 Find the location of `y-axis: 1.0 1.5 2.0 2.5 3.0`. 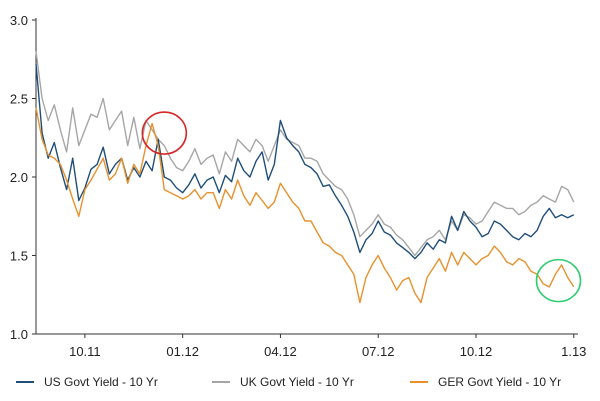

y-axis: 1.0 1.5 2.0 2.5 3.0 is located at coordinates (23, 177).